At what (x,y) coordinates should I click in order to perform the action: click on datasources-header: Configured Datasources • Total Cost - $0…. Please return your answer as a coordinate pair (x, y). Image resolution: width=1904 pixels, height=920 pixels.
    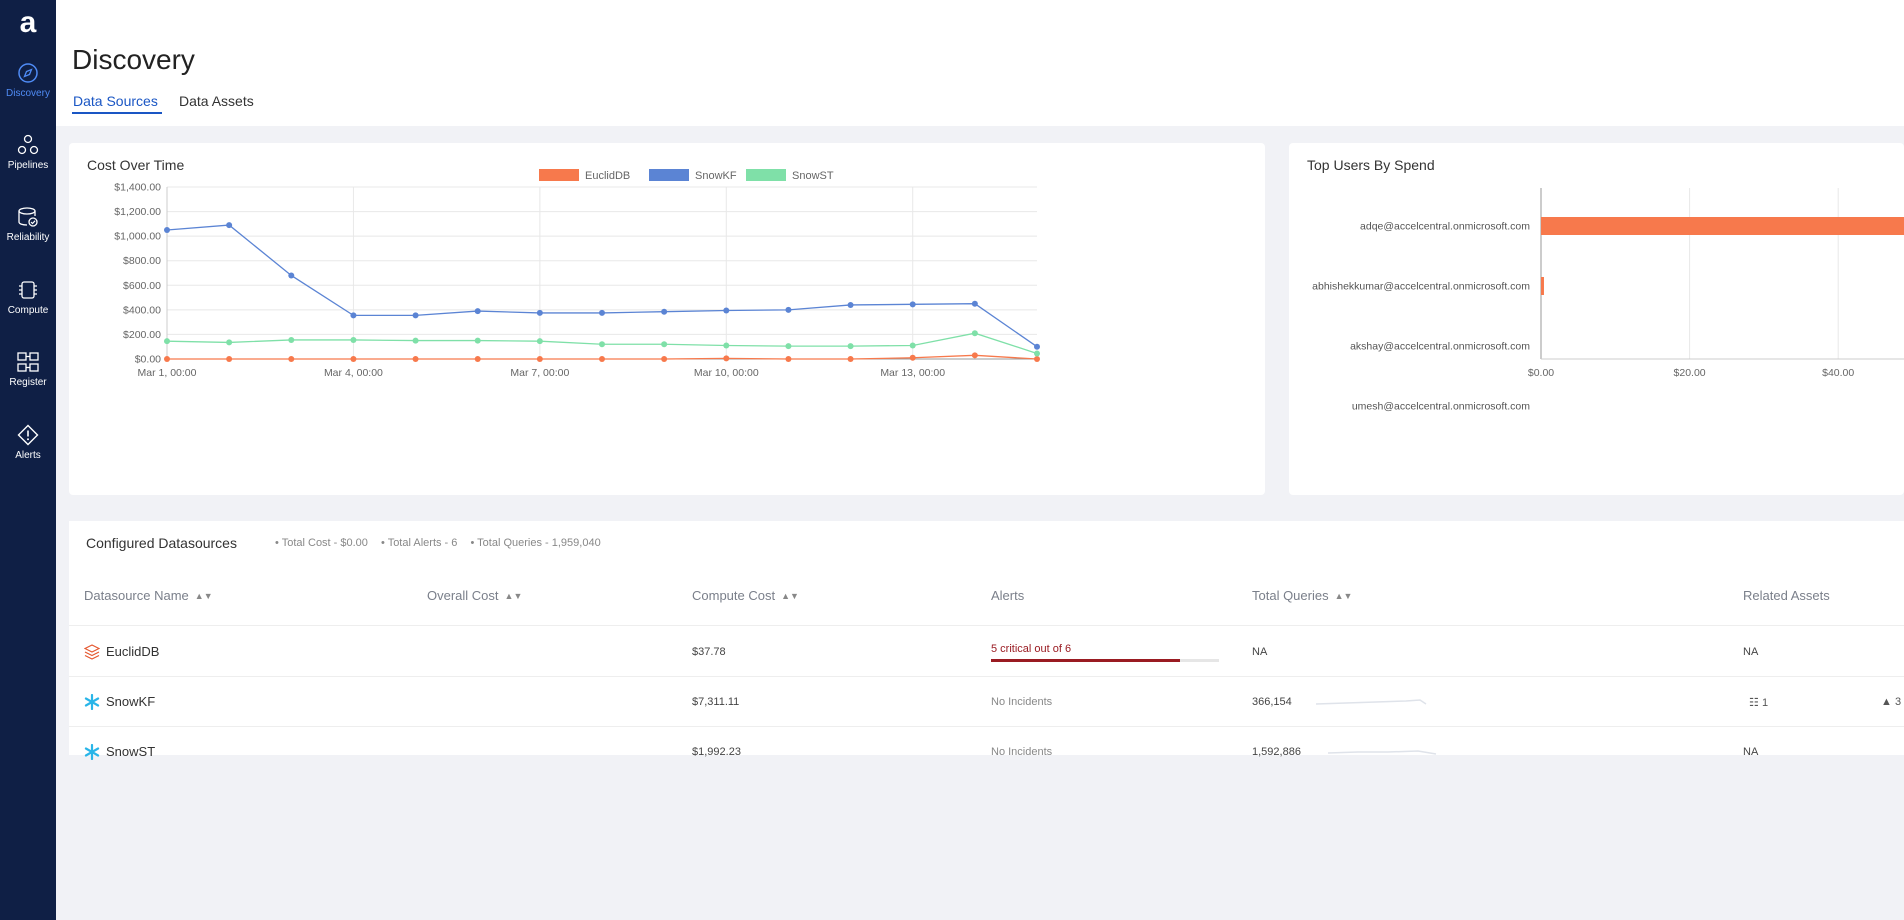
    Looking at the image, I should click on (986, 543).